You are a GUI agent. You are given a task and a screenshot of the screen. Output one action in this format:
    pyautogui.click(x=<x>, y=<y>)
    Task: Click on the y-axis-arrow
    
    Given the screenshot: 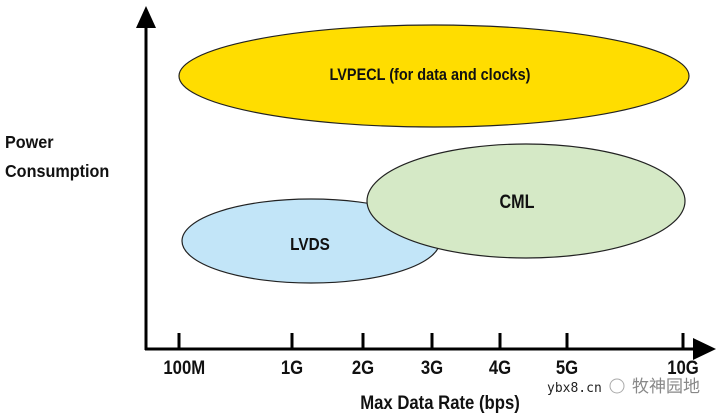 What is the action you would take?
    pyautogui.click(x=146, y=17)
    